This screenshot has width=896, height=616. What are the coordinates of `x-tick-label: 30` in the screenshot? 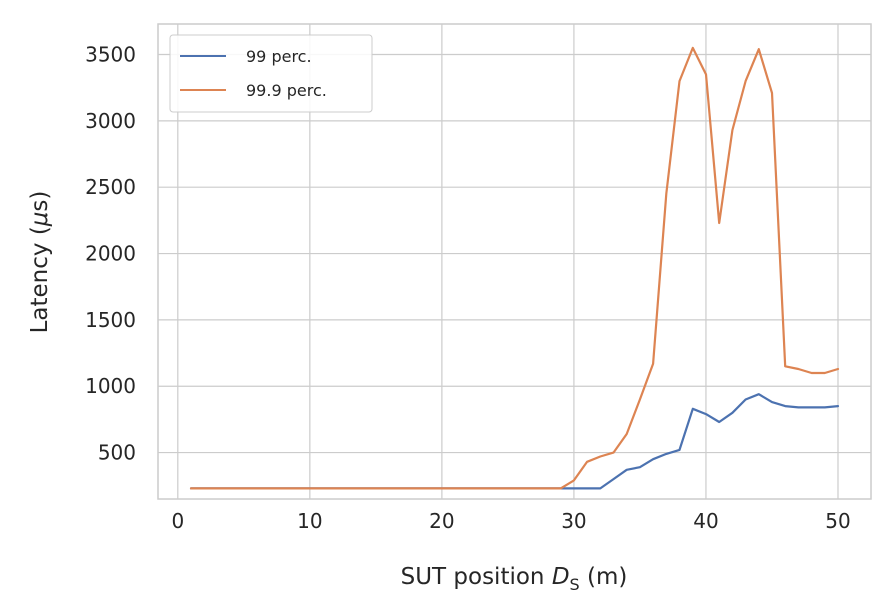 It's located at (573, 521).